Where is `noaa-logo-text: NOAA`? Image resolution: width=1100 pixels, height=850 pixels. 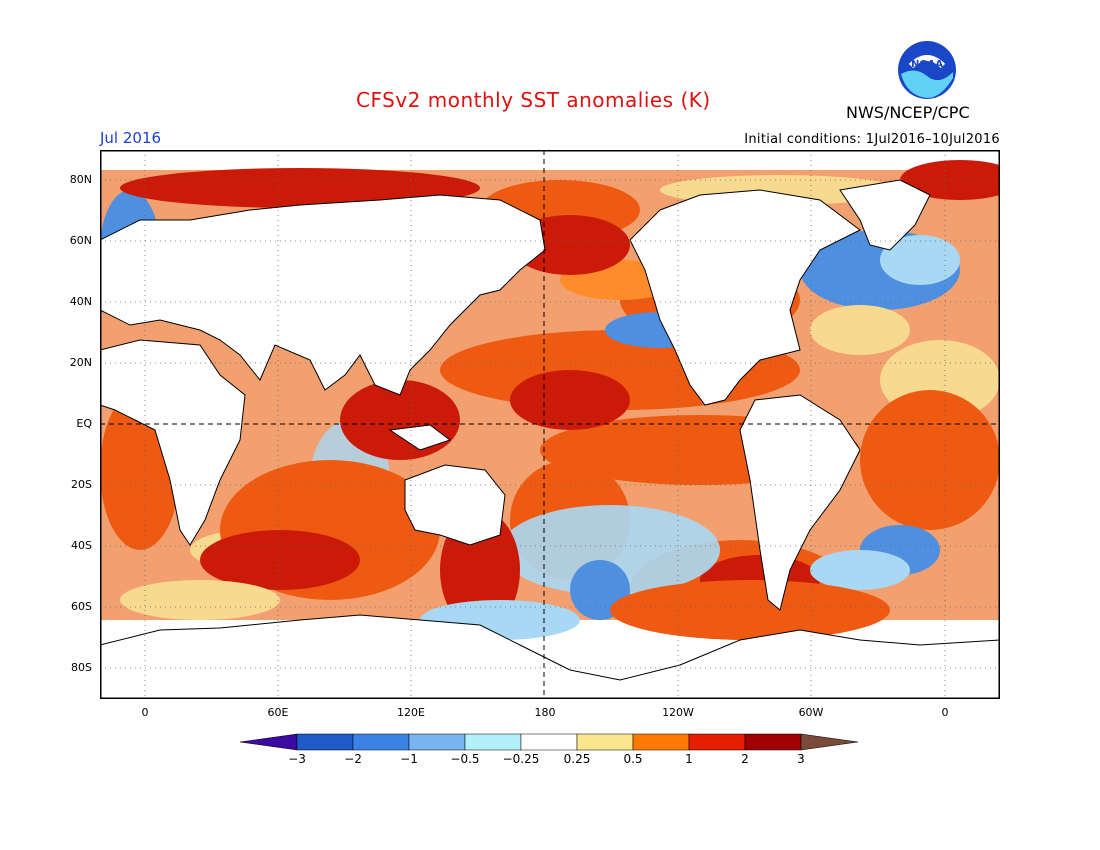 noaa-logo-text: NOAA is located at coordinates (927, 64).